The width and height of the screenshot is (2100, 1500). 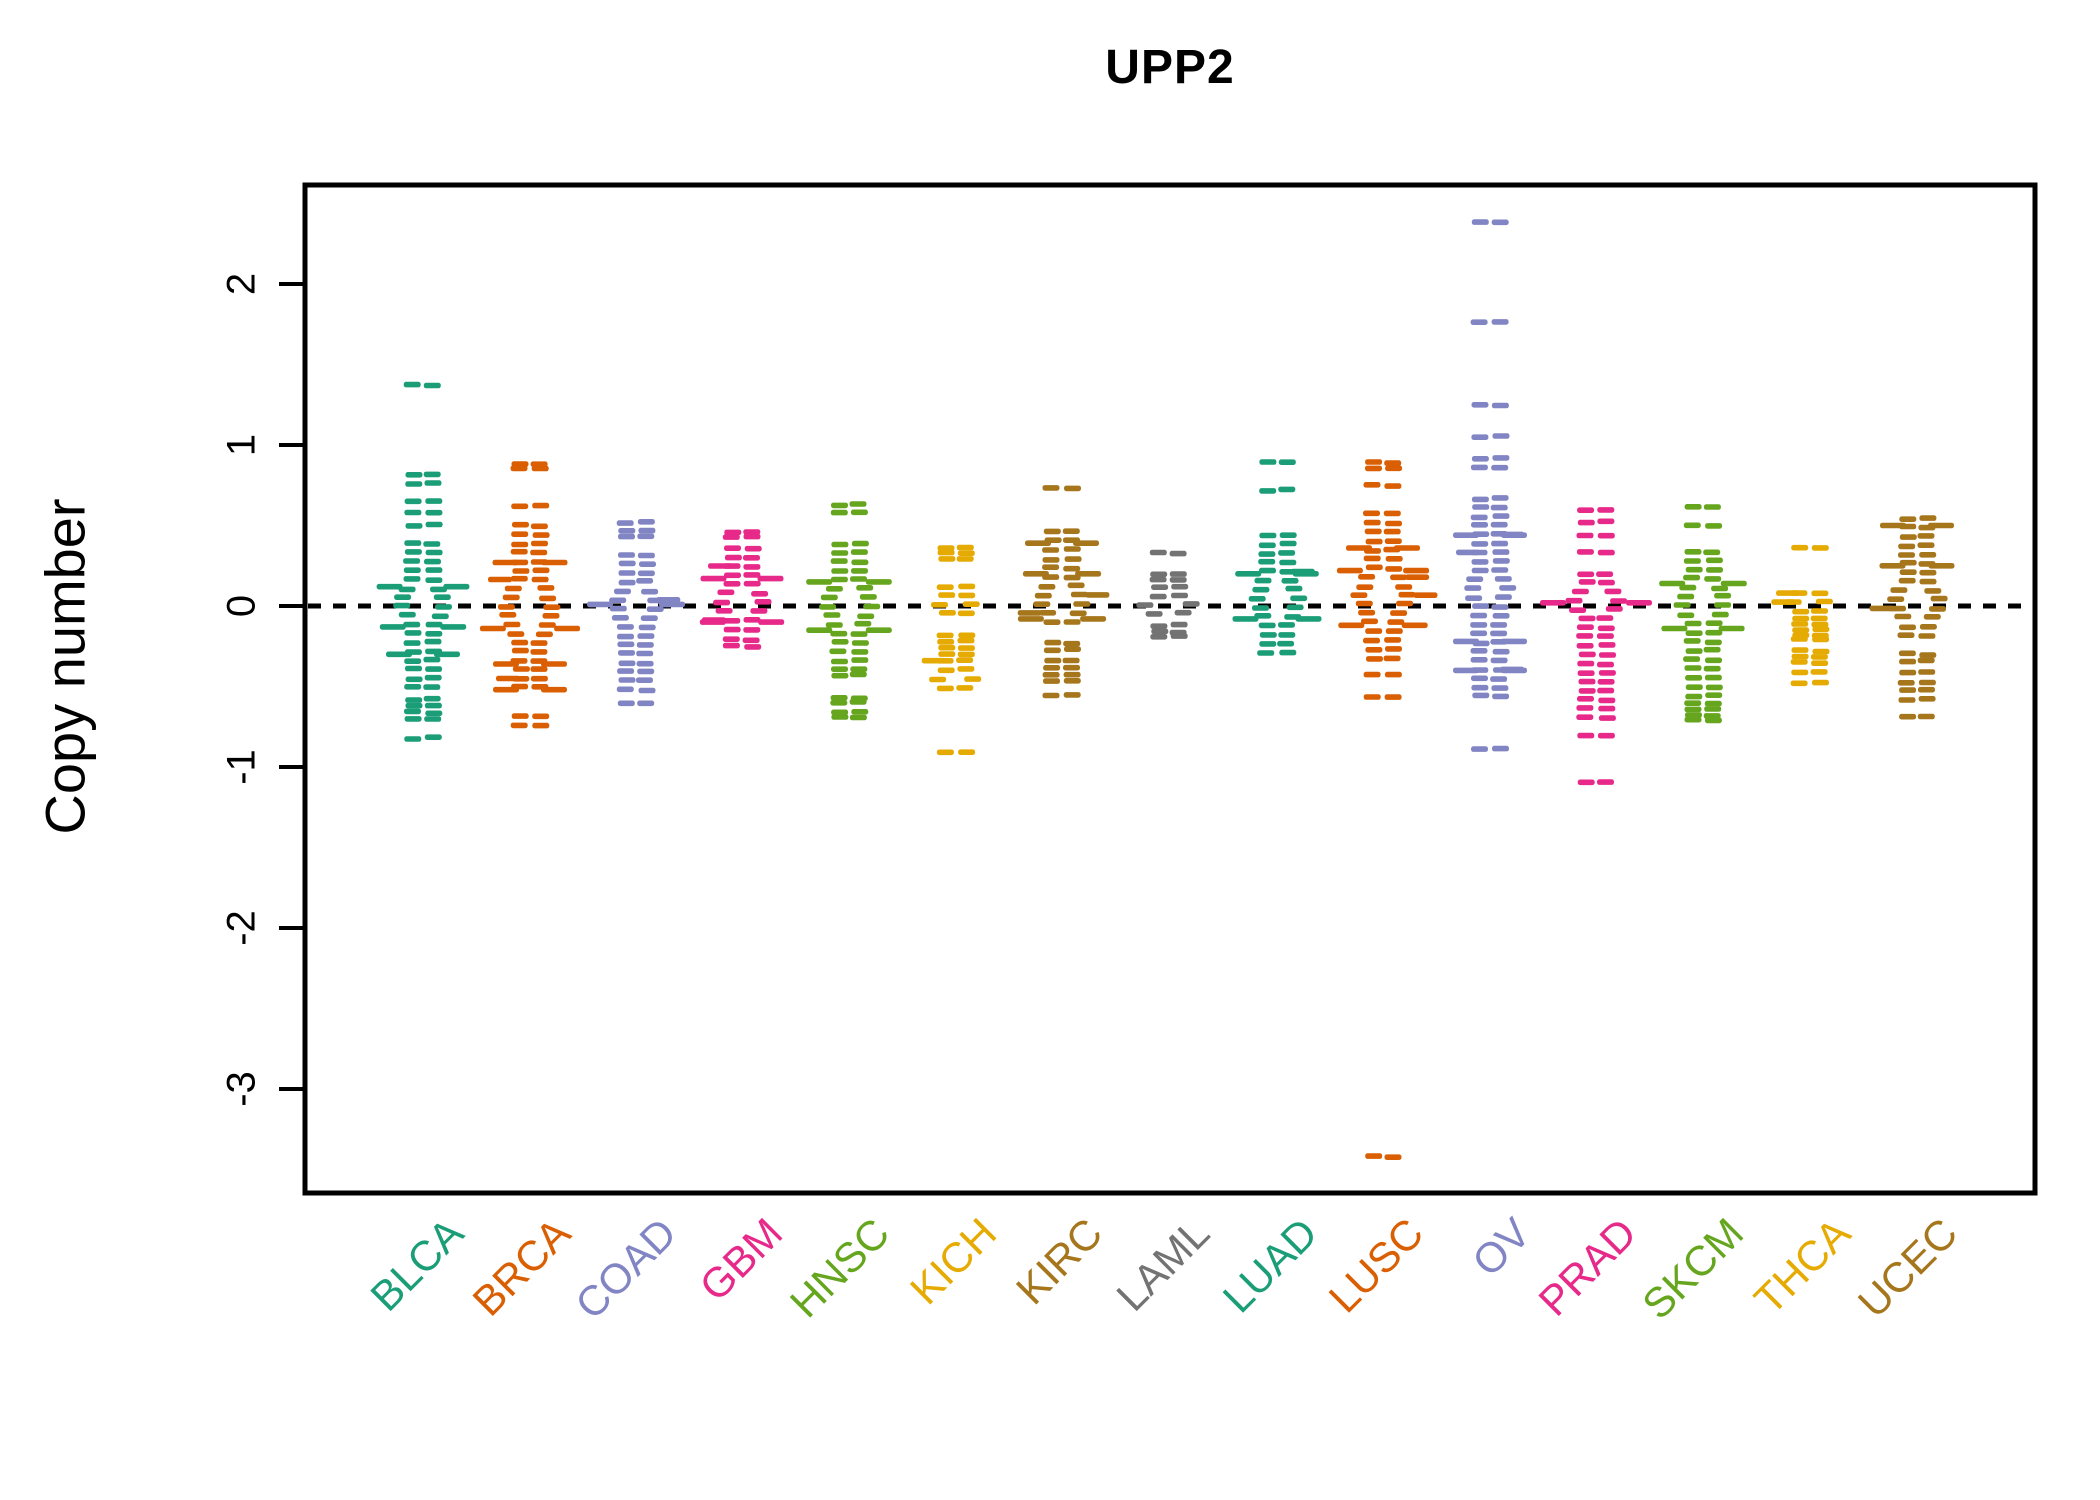 I want to click on y-tick-label--1: -1, so click(x=241, y=767).